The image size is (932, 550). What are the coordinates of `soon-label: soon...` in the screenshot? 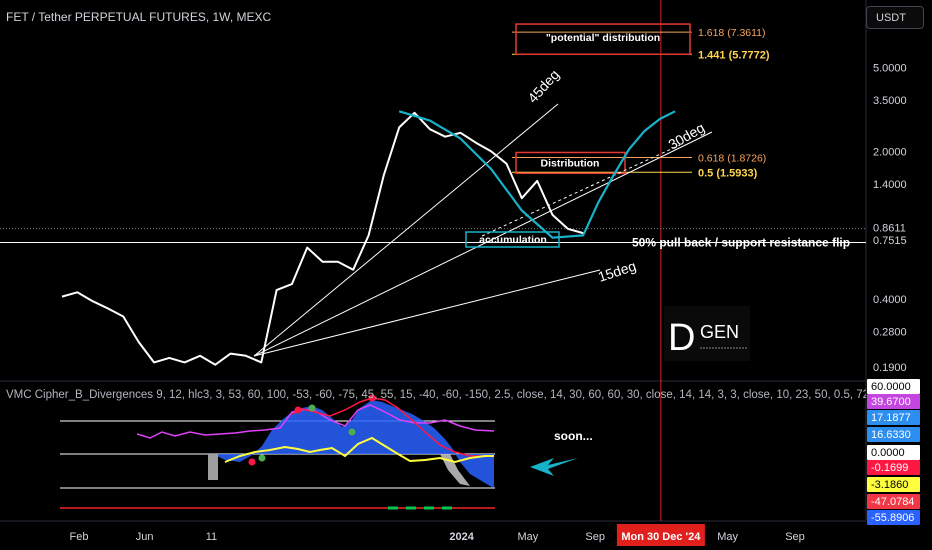 It's located at (573, 436).